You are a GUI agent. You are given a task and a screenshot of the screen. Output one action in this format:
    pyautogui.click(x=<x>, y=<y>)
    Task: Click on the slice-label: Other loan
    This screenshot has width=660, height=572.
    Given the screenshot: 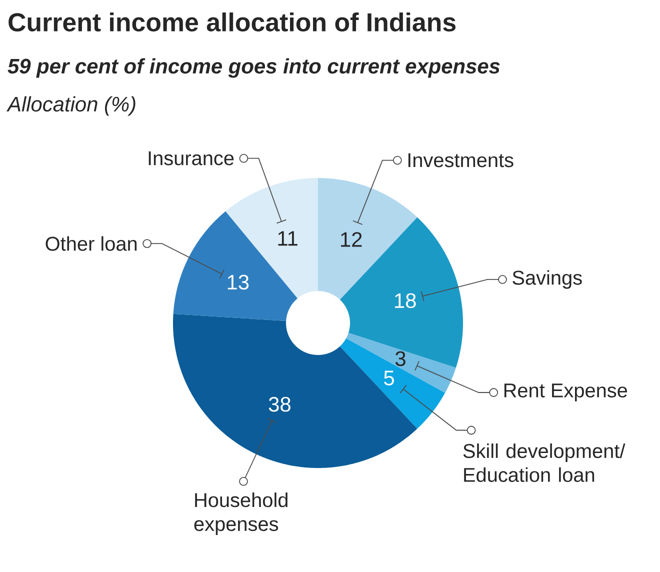 What is the action you would take?
    pyautogui.click(x=91, y=243)
    